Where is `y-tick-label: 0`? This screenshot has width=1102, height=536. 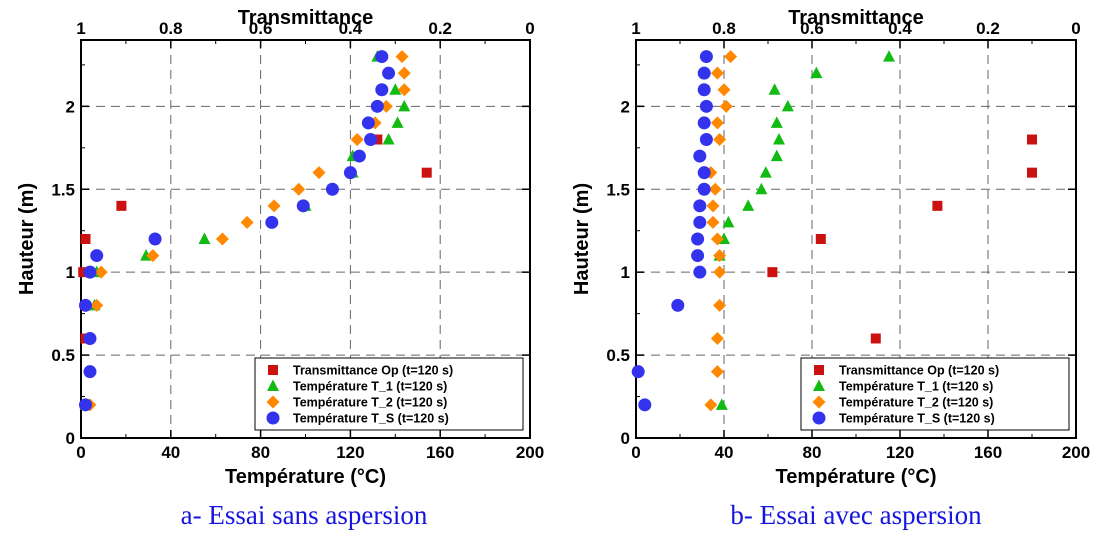 y-tick-label: 0 is located at coordinates (70, 438).